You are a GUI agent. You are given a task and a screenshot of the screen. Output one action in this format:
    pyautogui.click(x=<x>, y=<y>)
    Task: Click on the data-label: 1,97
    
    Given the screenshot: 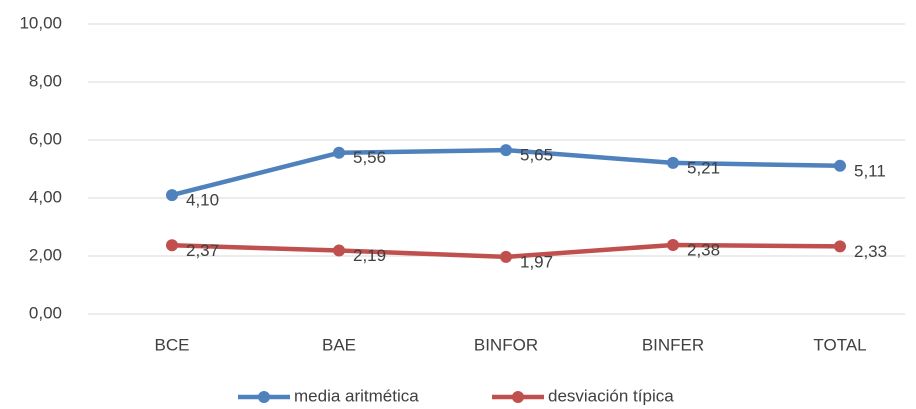 What is the action you would take?
    pyautogui.click(x=536, y=261)
    